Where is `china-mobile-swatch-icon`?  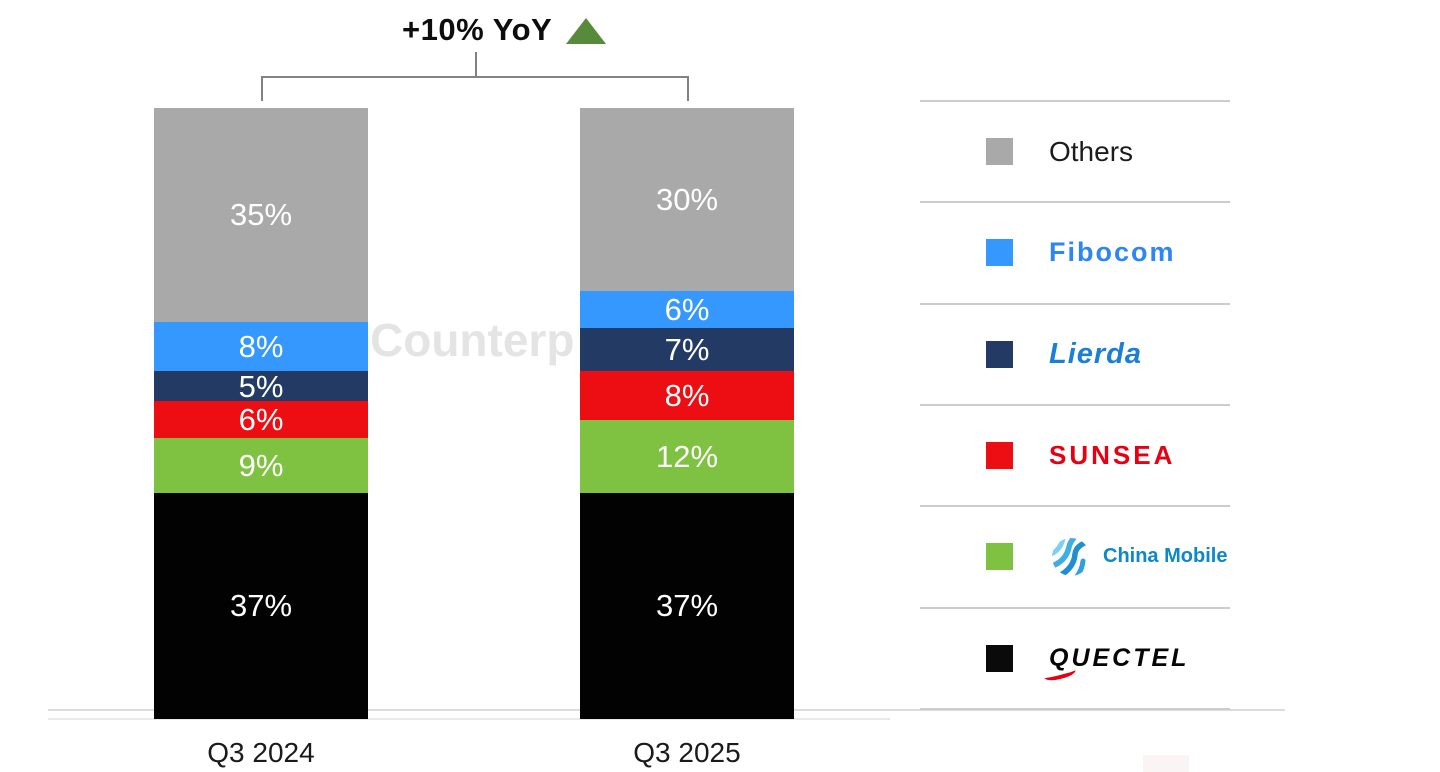
china-mobile-swatch-icon is located at coordinates (999, 557).